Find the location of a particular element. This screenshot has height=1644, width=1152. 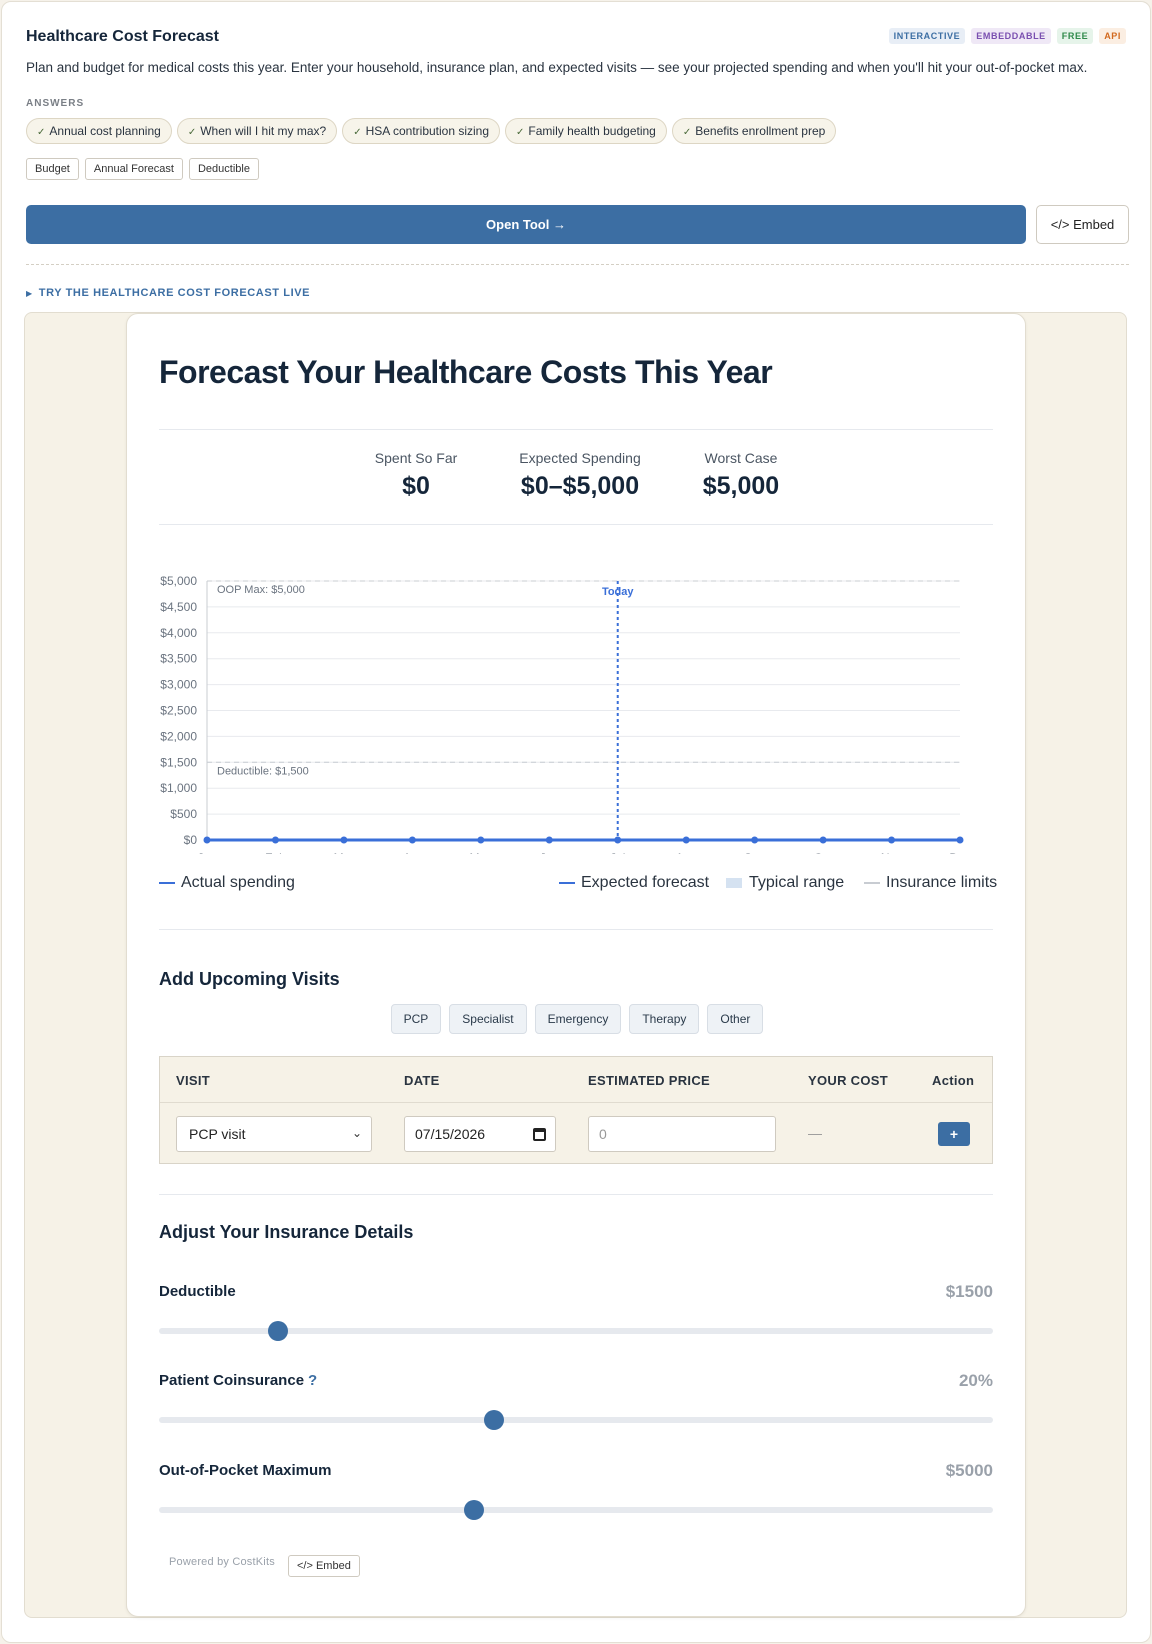

answer-chip: ✓ When will I hit my max? is located at coordinates (257, 131).